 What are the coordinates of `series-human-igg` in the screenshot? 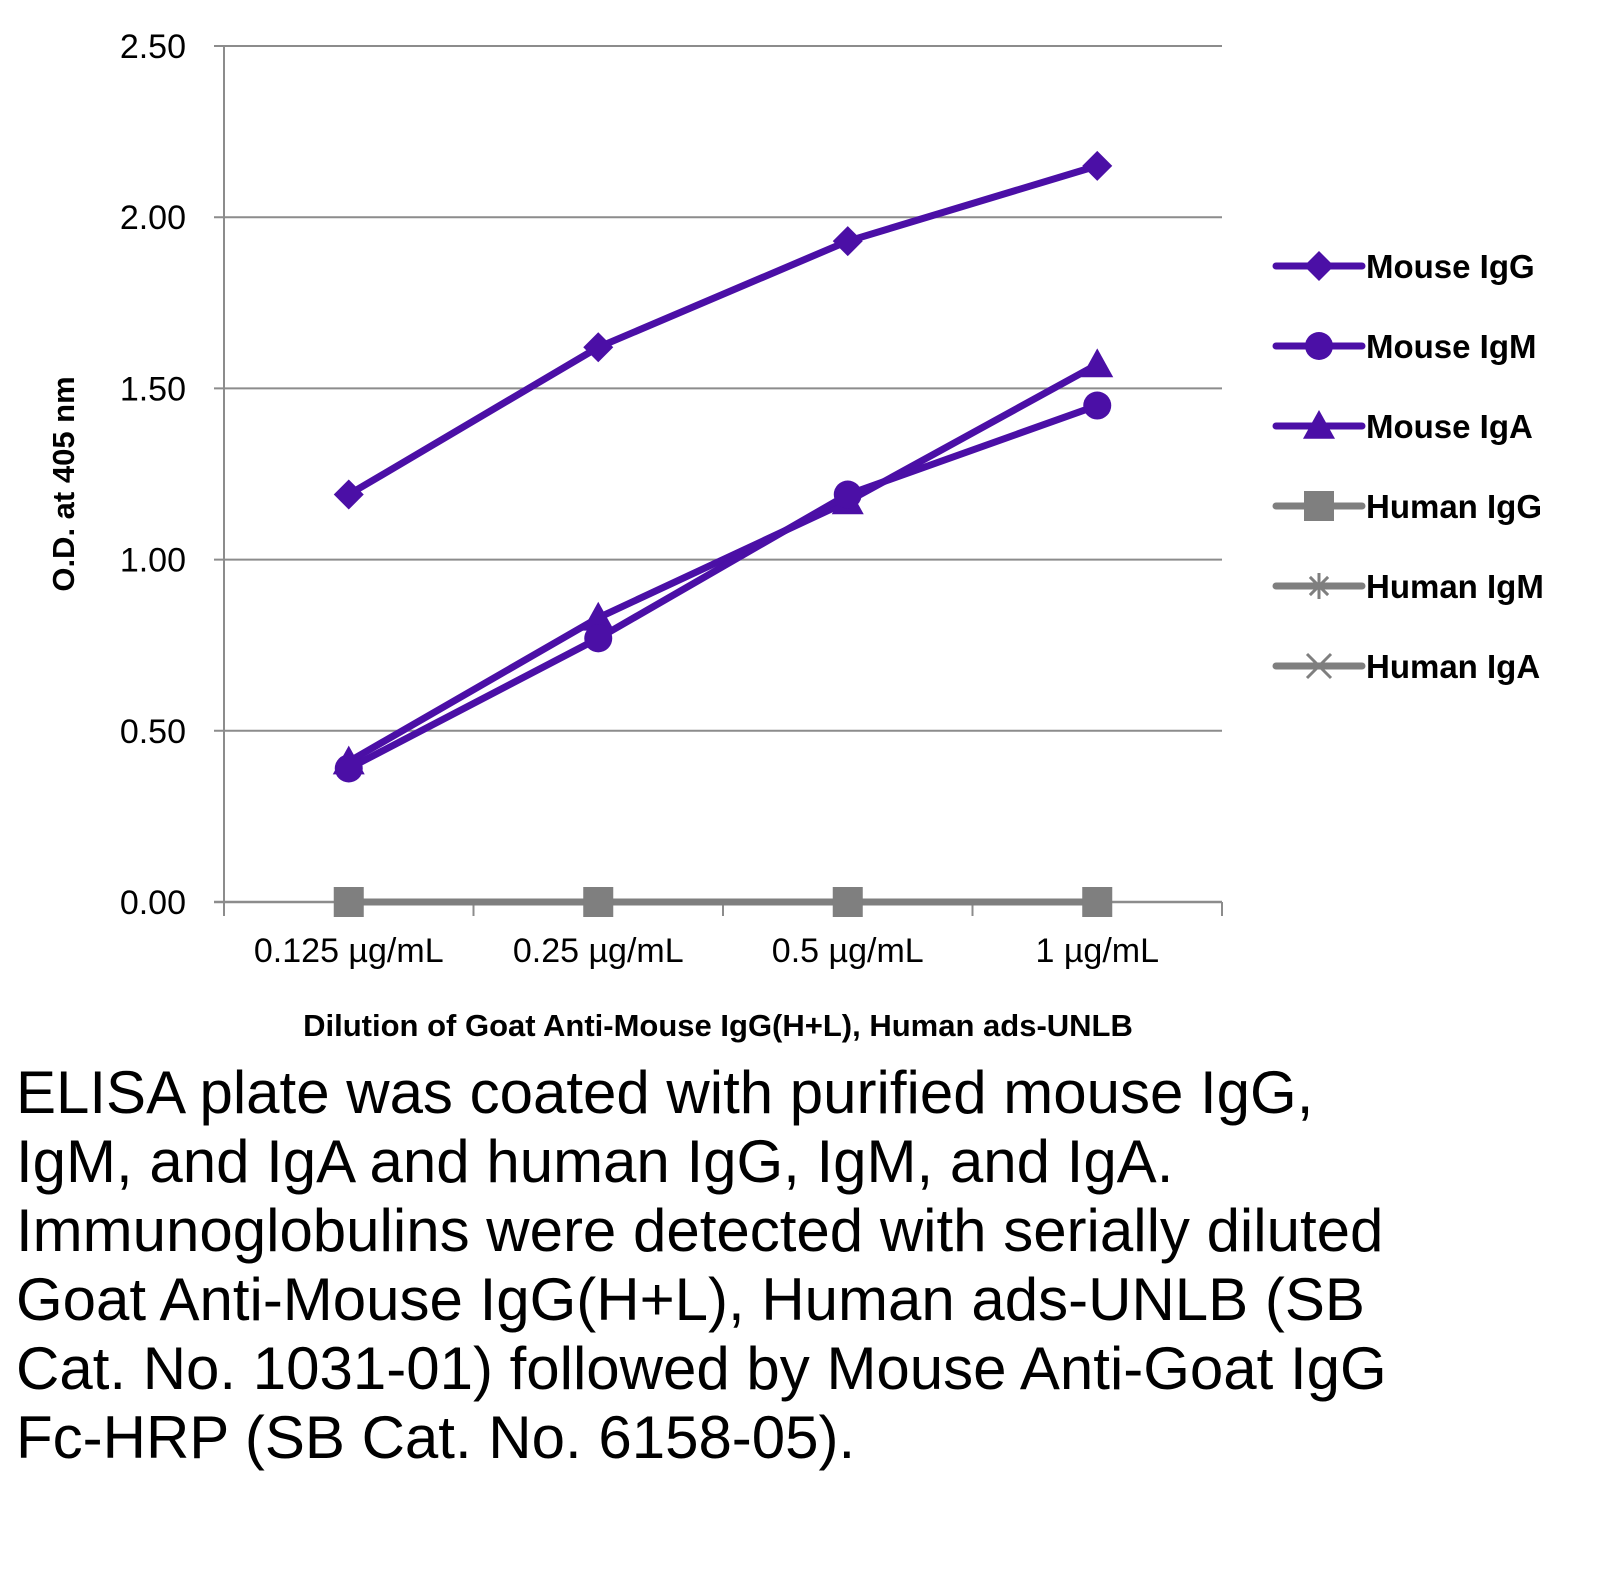 It's located at (723, 902).